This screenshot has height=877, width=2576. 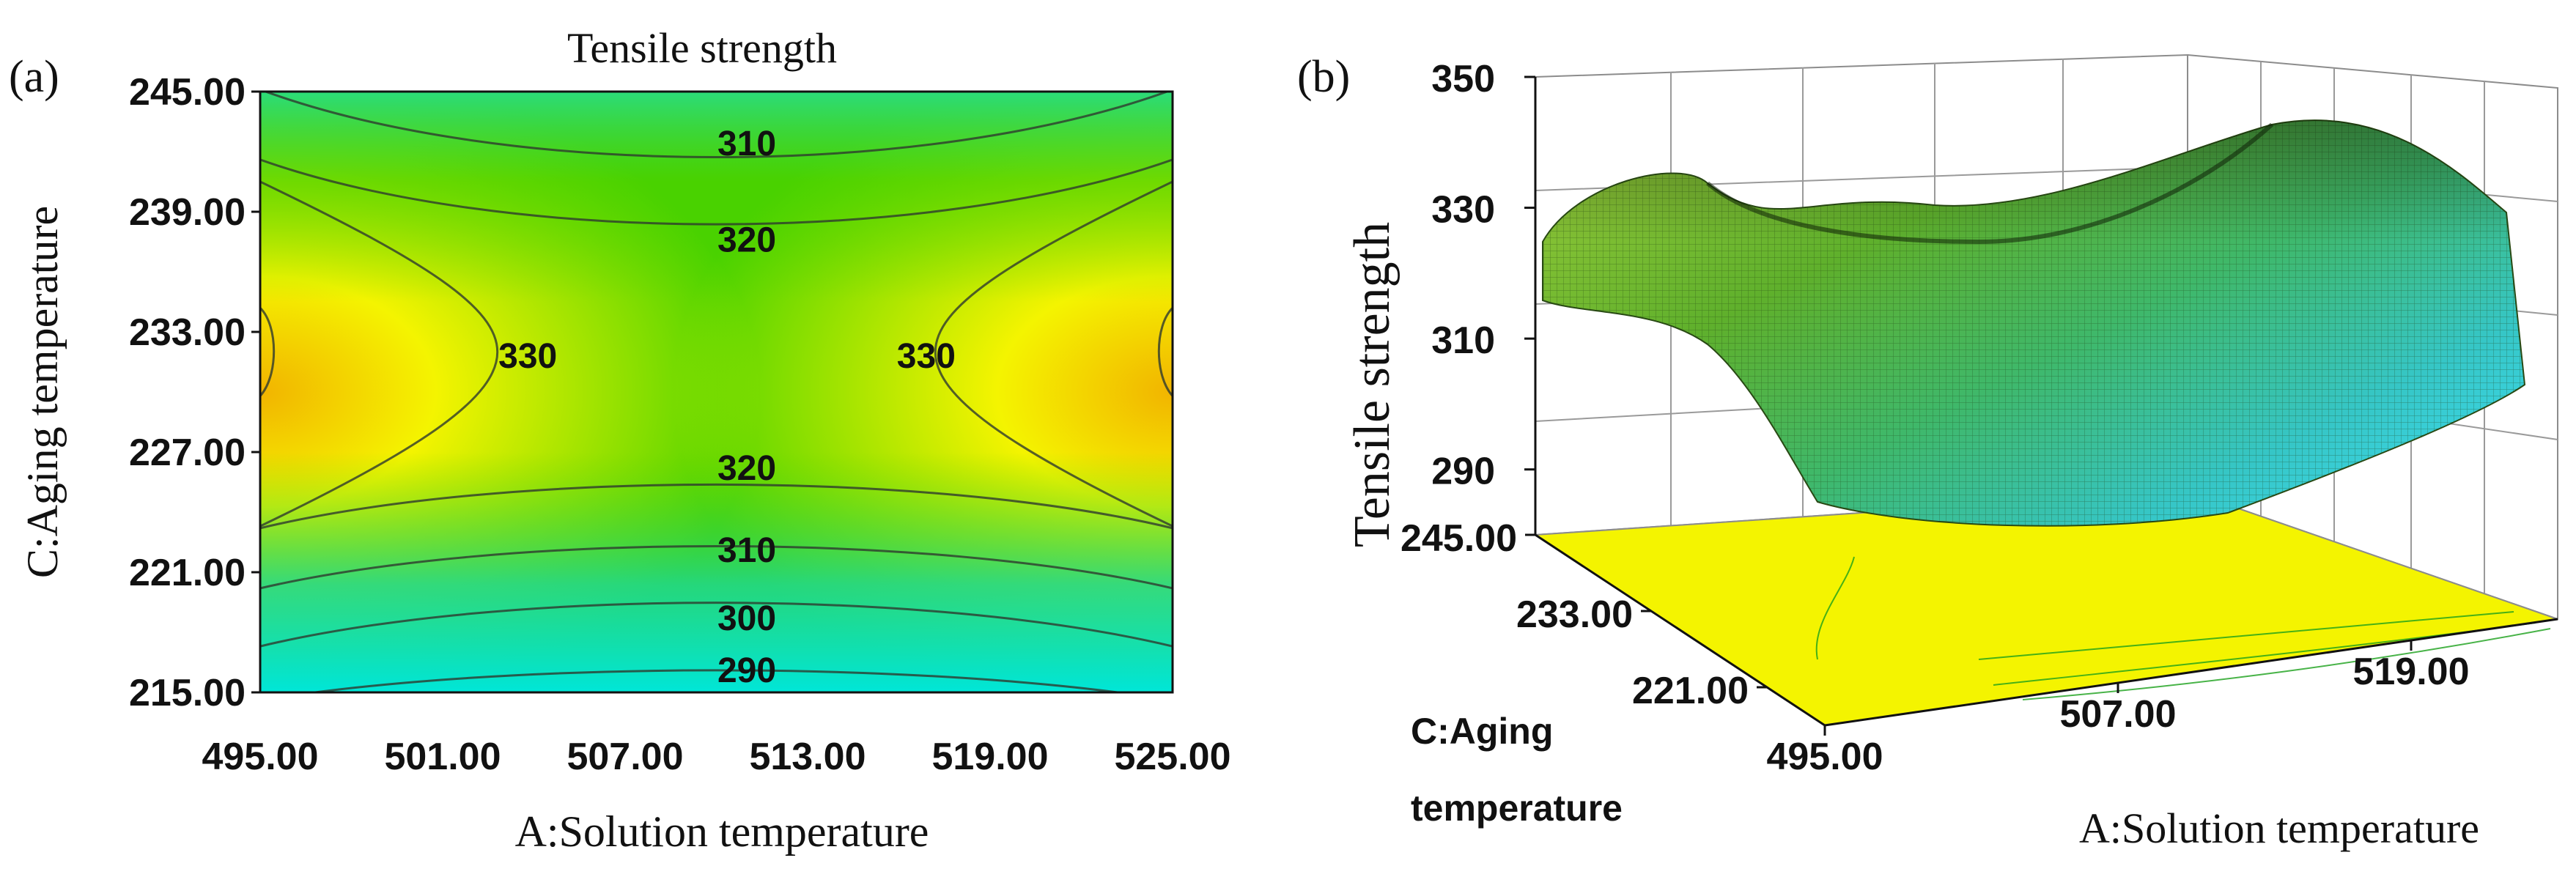 What do you see at coordinates (716, 625) in the screenshot?
I see `contour-line-300-bottom` at bounding box center [716, 625].